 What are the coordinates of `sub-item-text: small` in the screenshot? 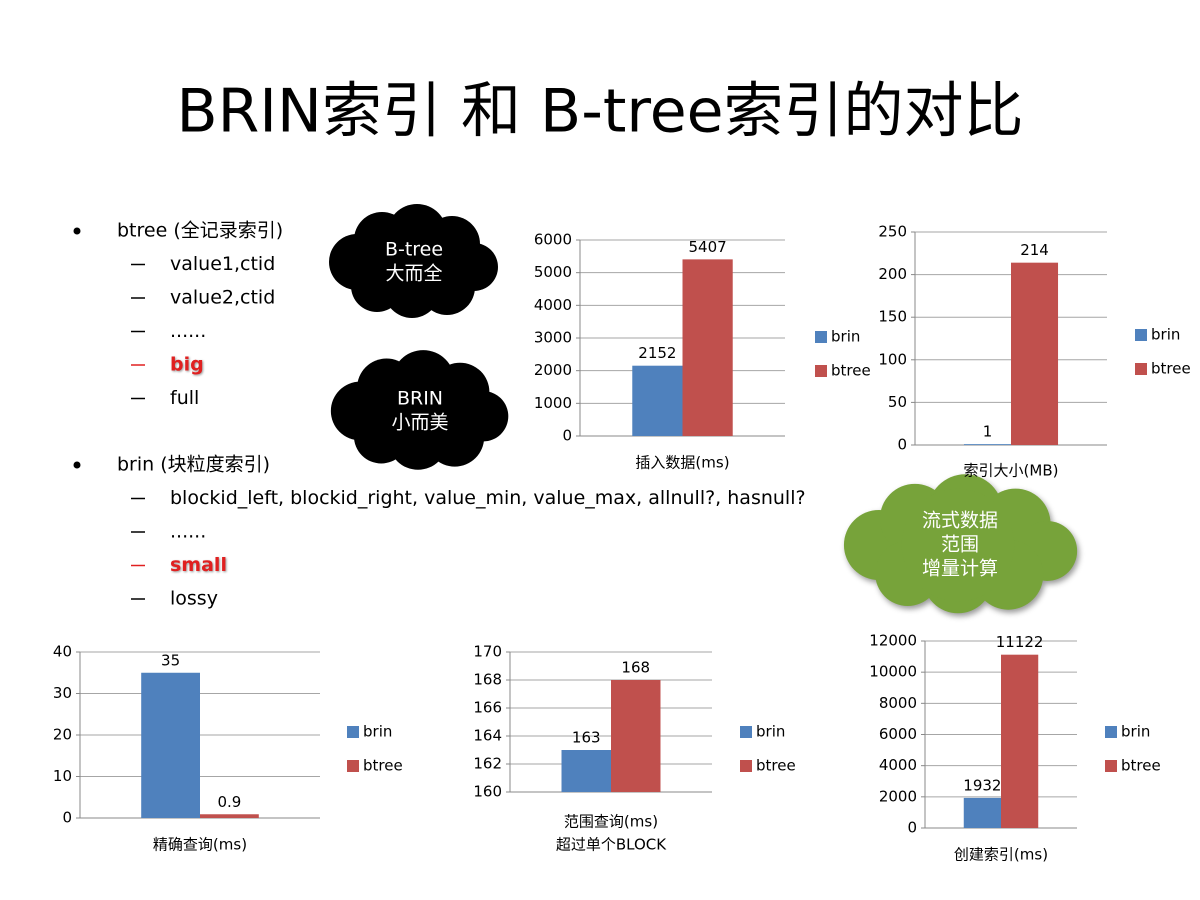 It's located at (198, 565).